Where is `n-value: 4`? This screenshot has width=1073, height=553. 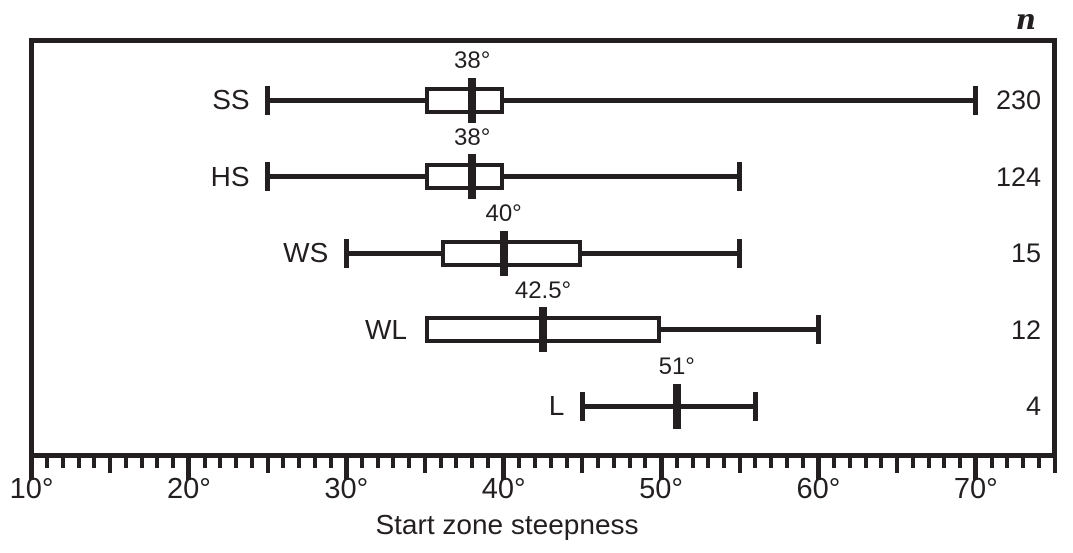
n-value: 4 is located at coordinates (1033, 406).